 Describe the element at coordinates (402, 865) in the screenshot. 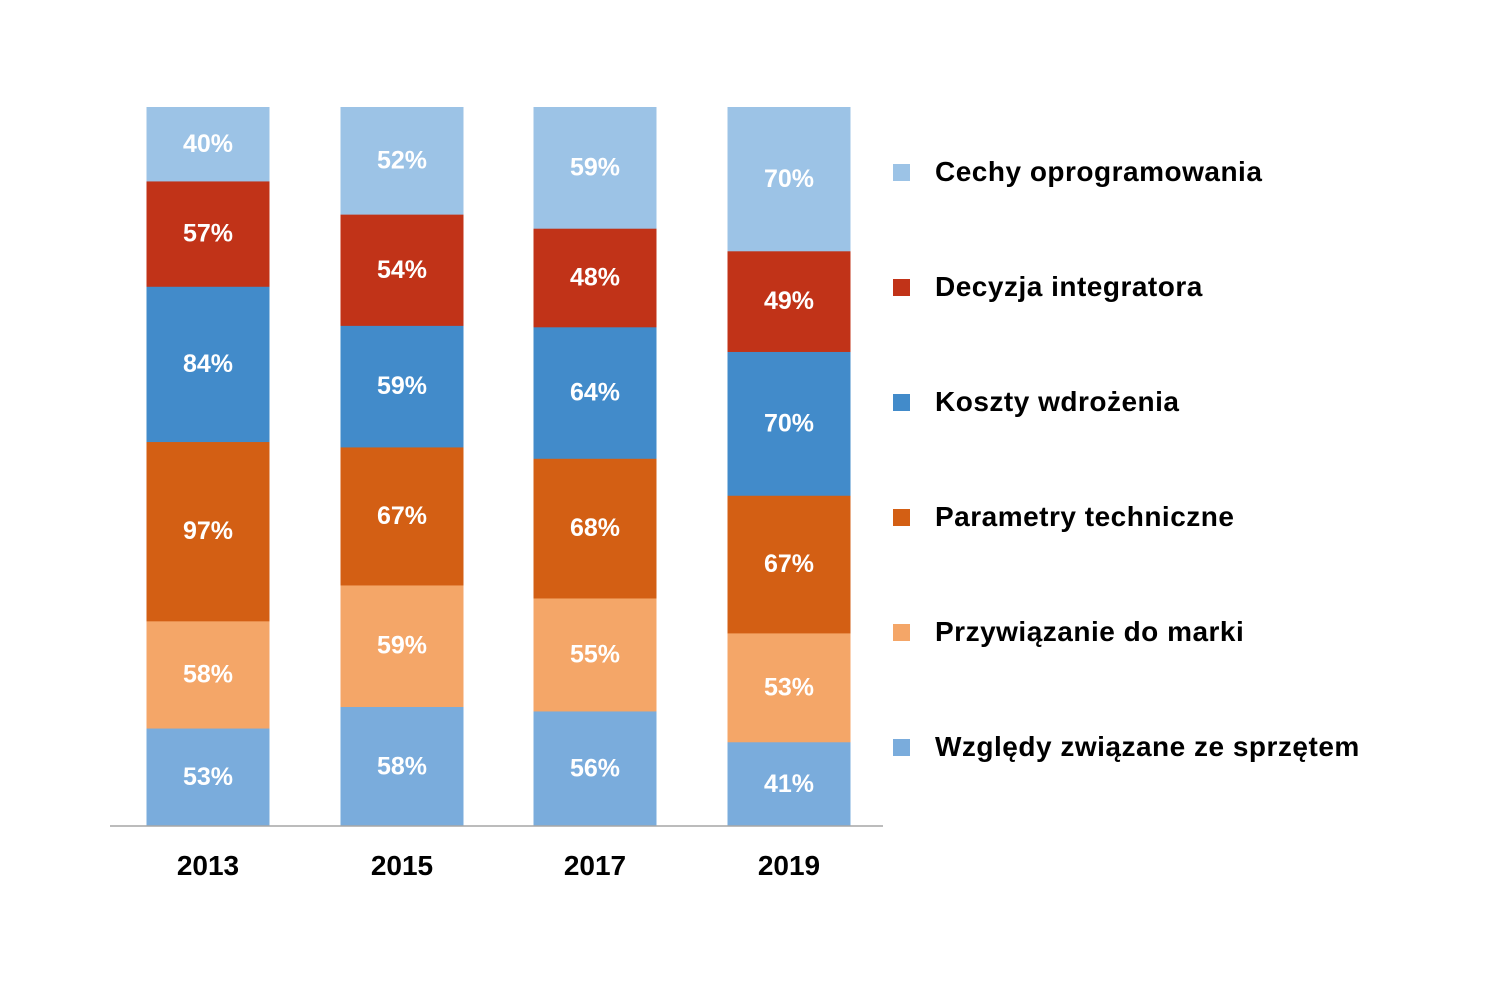

I see `x-tick-label-2015: 2015` at that location.